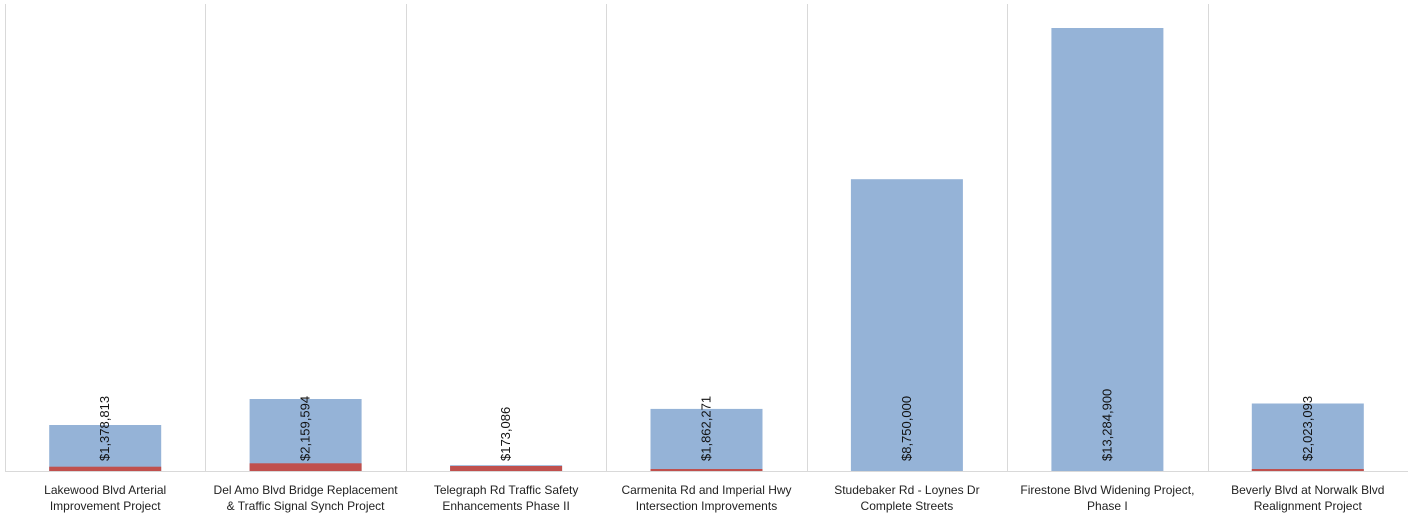 The image size is (1408, 515). I want to click on category-label: Carmenita Rd and Imperial Hwy, so click(706, 490).